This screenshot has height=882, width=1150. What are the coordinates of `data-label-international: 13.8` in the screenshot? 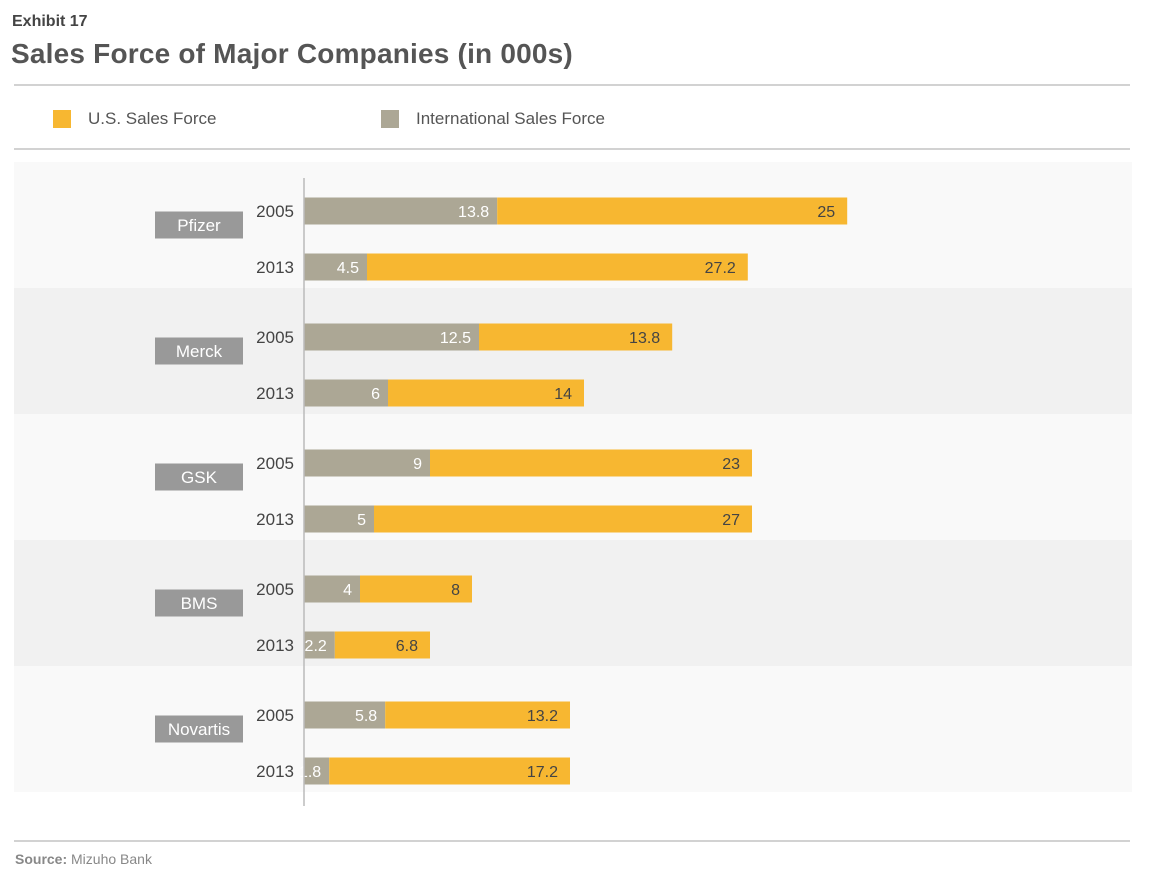 It's located at (473, 212).